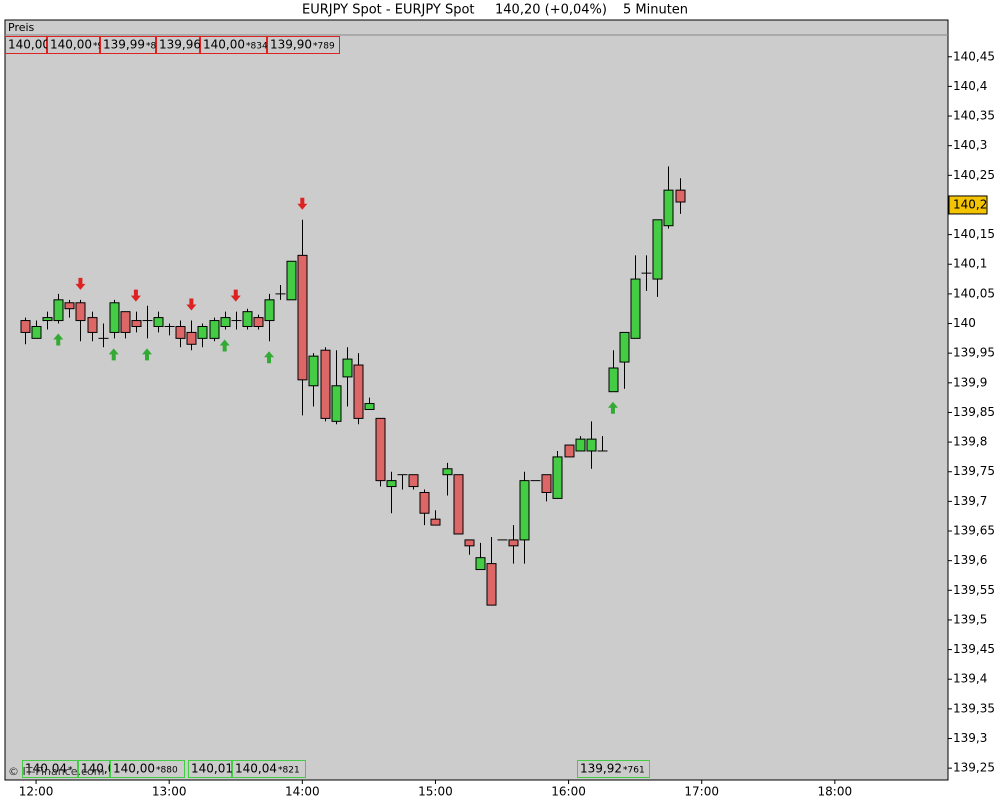  Describe the element at coordinates (167, 771) in the screenshot. I see `label-note: *880` at that location.